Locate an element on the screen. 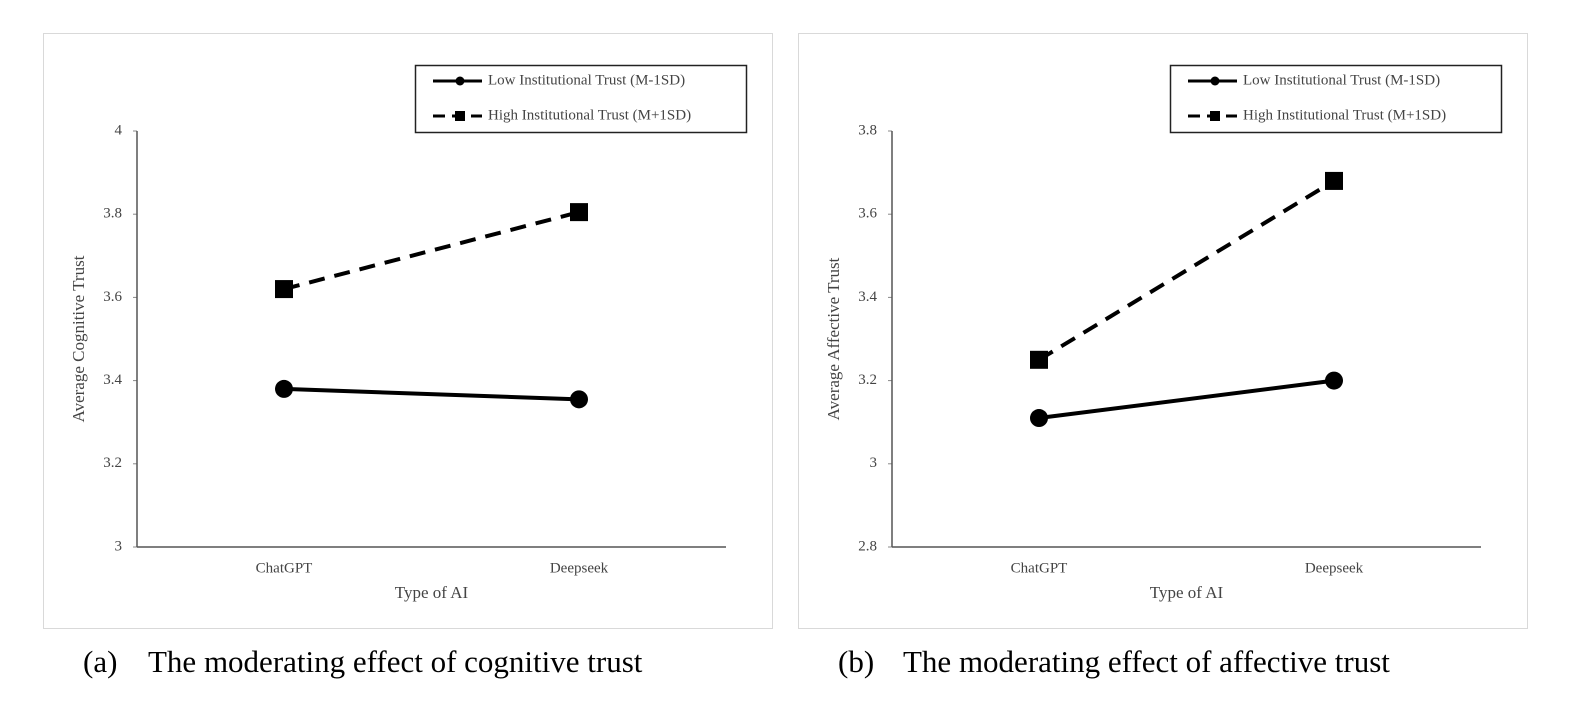 The height and width of the screenshot is (728, 1582). y-tick-label: 2.8 is located at coordinates (867, 546).